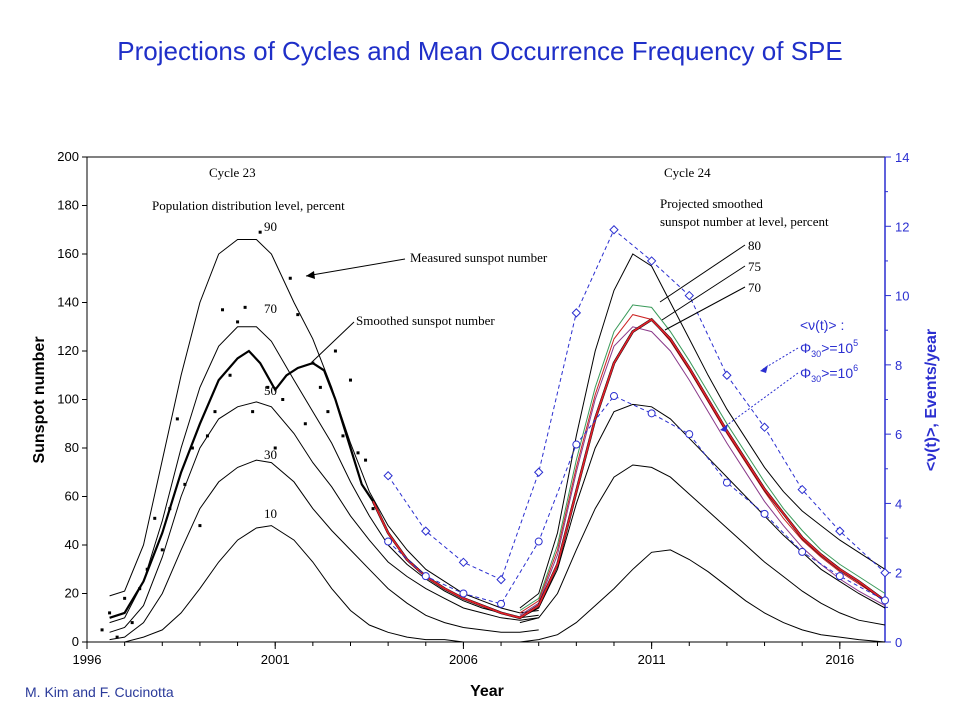 Image resolution: width=960 pixels, height=720 pixels. I want to click on y-tick-label: 0, so click(75, 641).